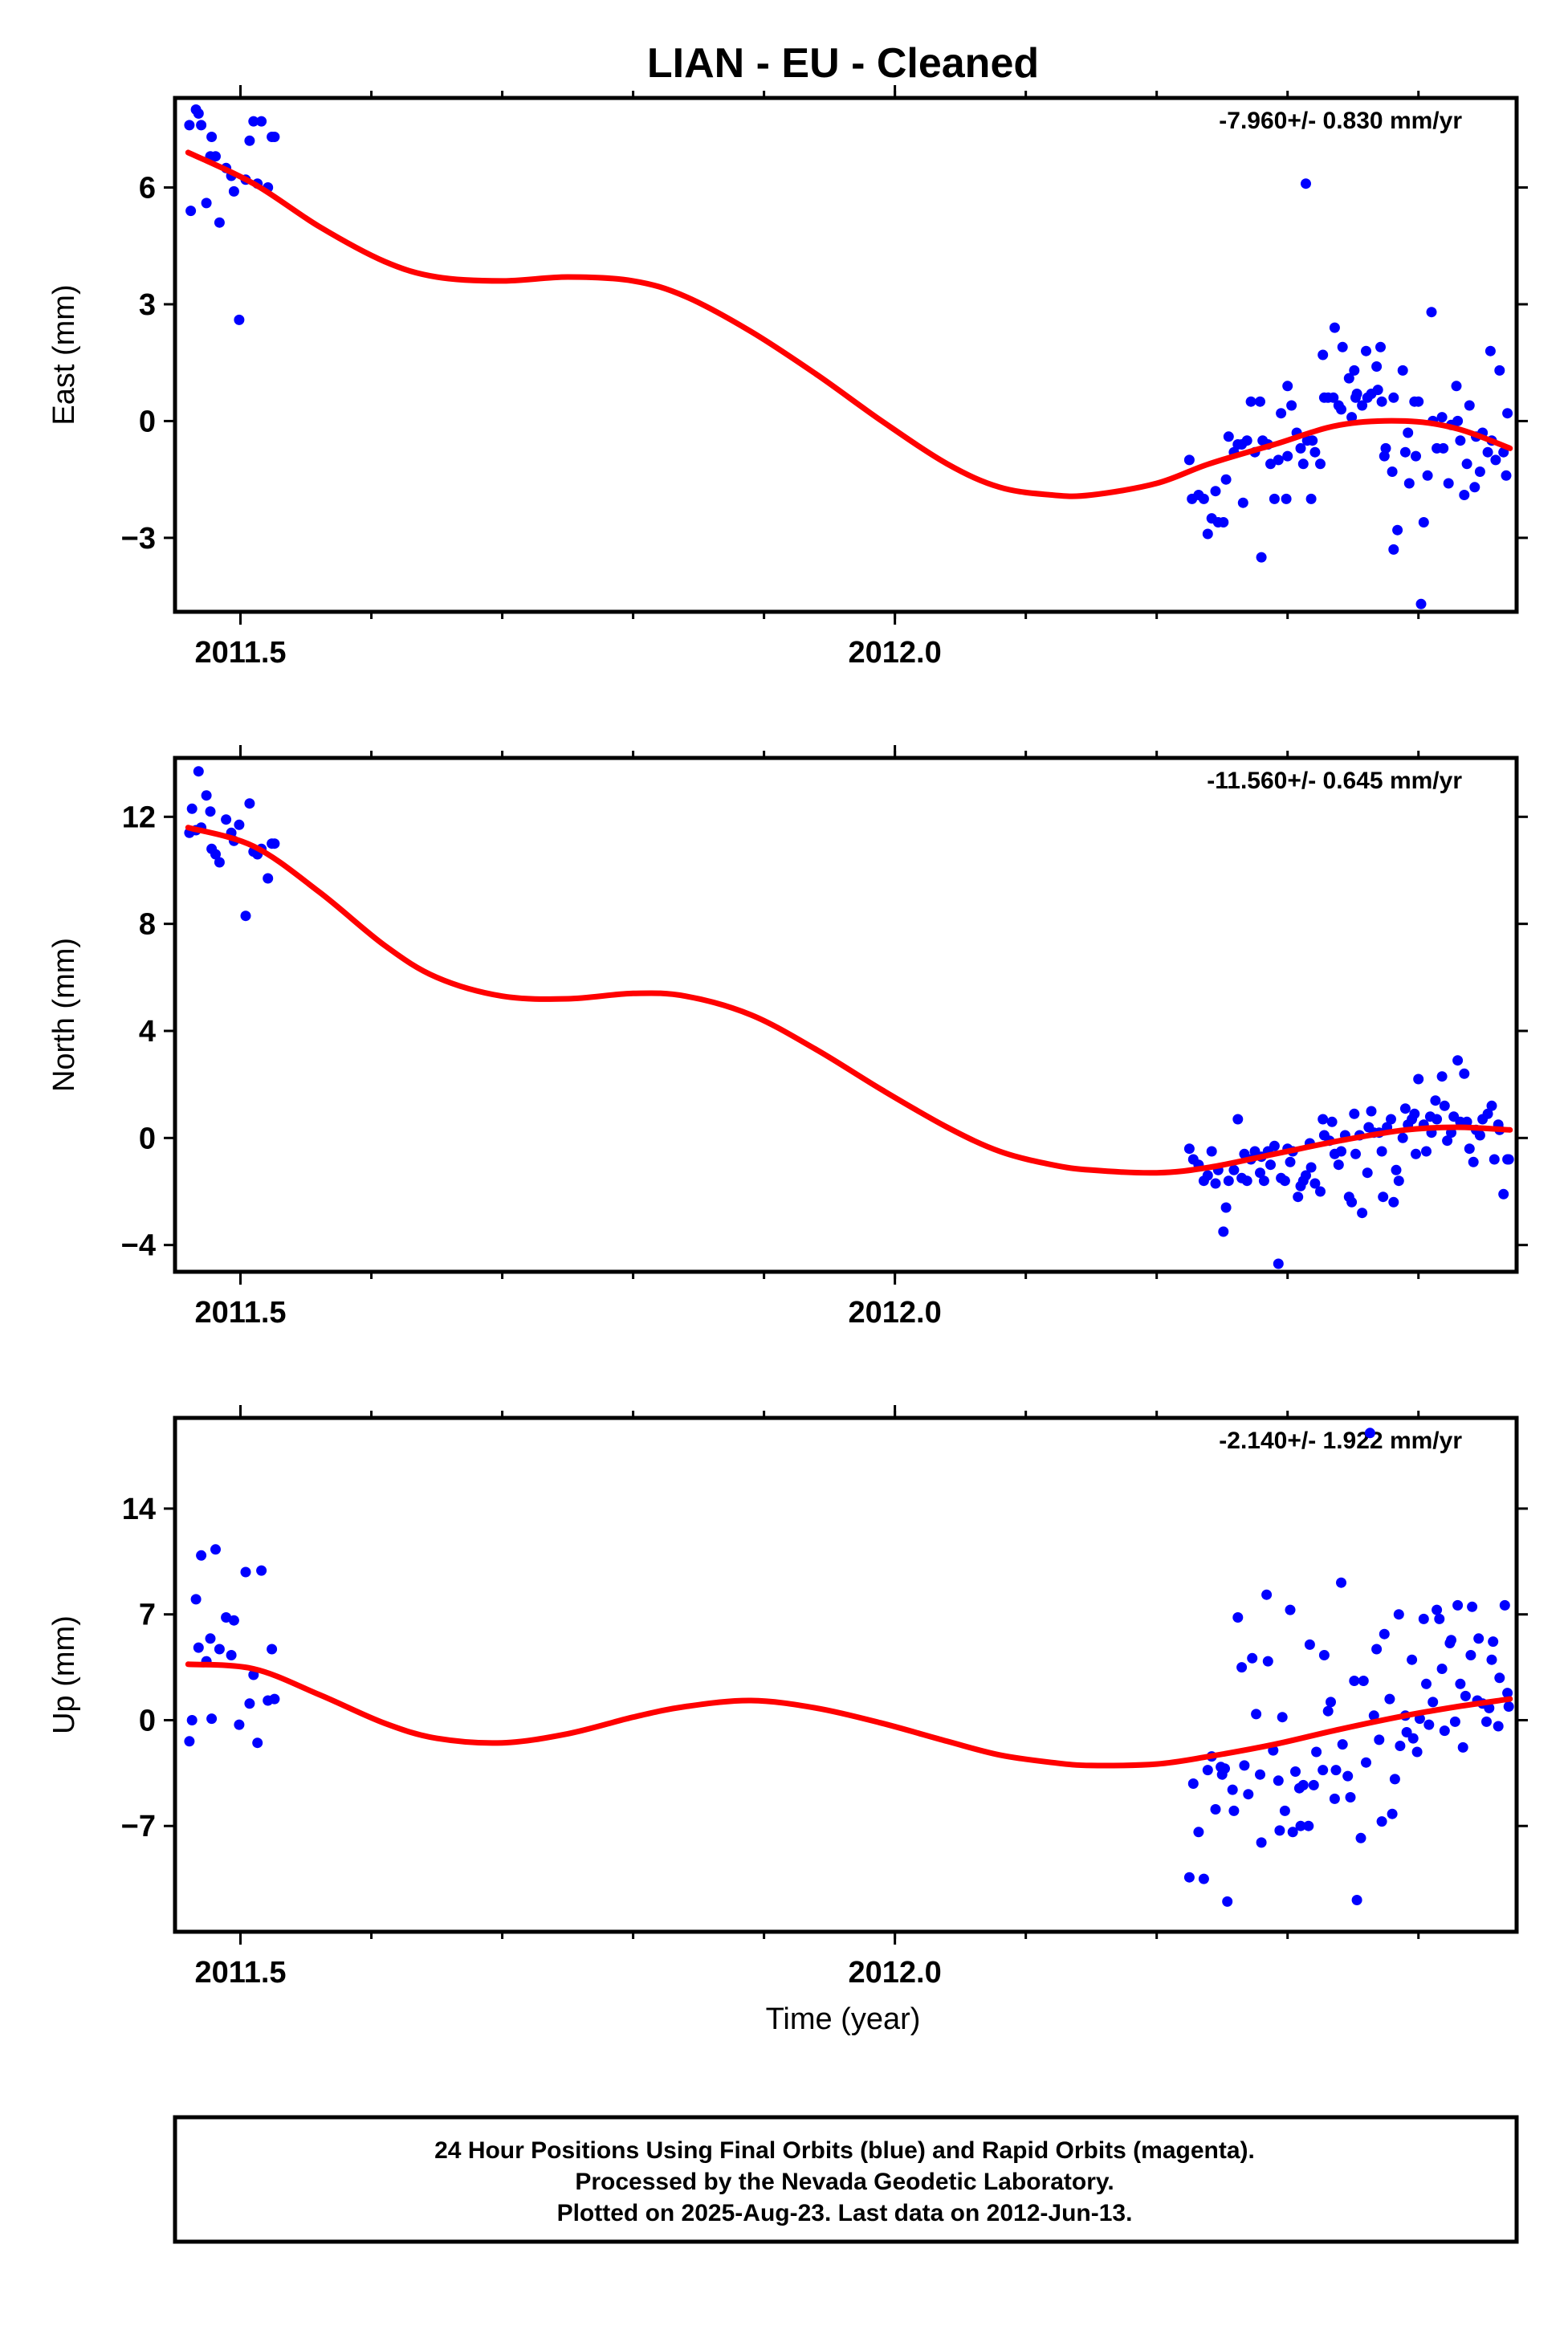  I want to click on north-y-tick-label: 0, so click(147, 1138).